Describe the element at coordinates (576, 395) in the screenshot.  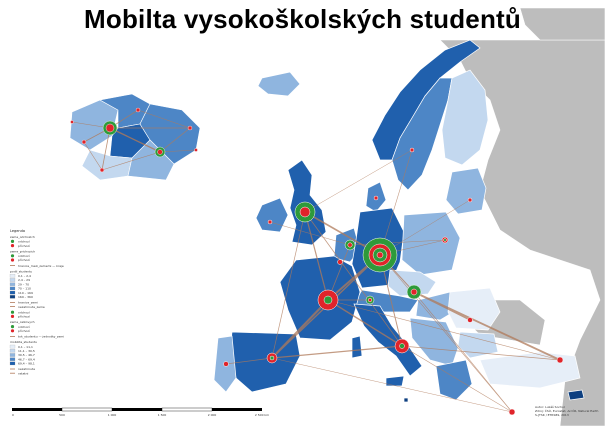
I see `country-cyprus` at that location.